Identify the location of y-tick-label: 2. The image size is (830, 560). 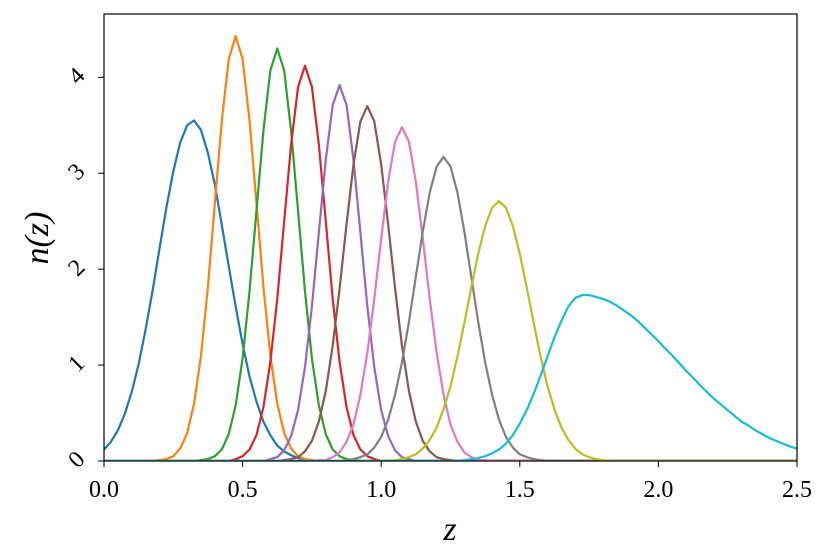
(77, 268).